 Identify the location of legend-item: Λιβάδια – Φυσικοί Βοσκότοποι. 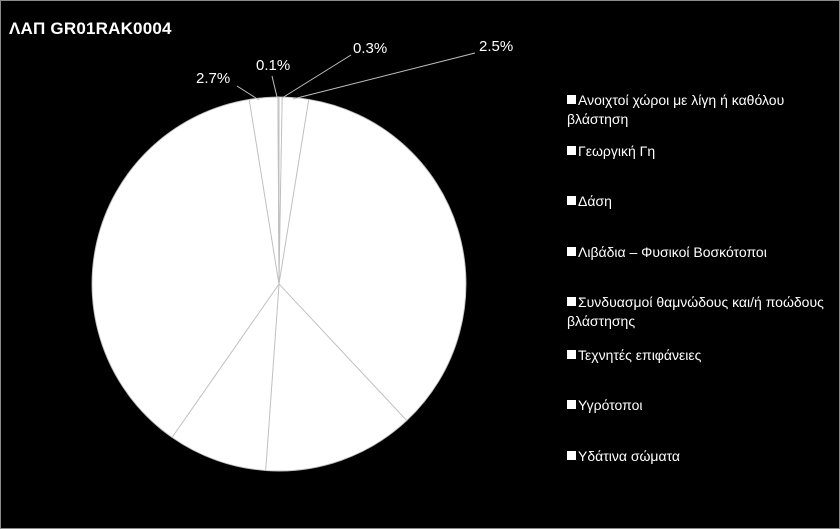
(701, 252).